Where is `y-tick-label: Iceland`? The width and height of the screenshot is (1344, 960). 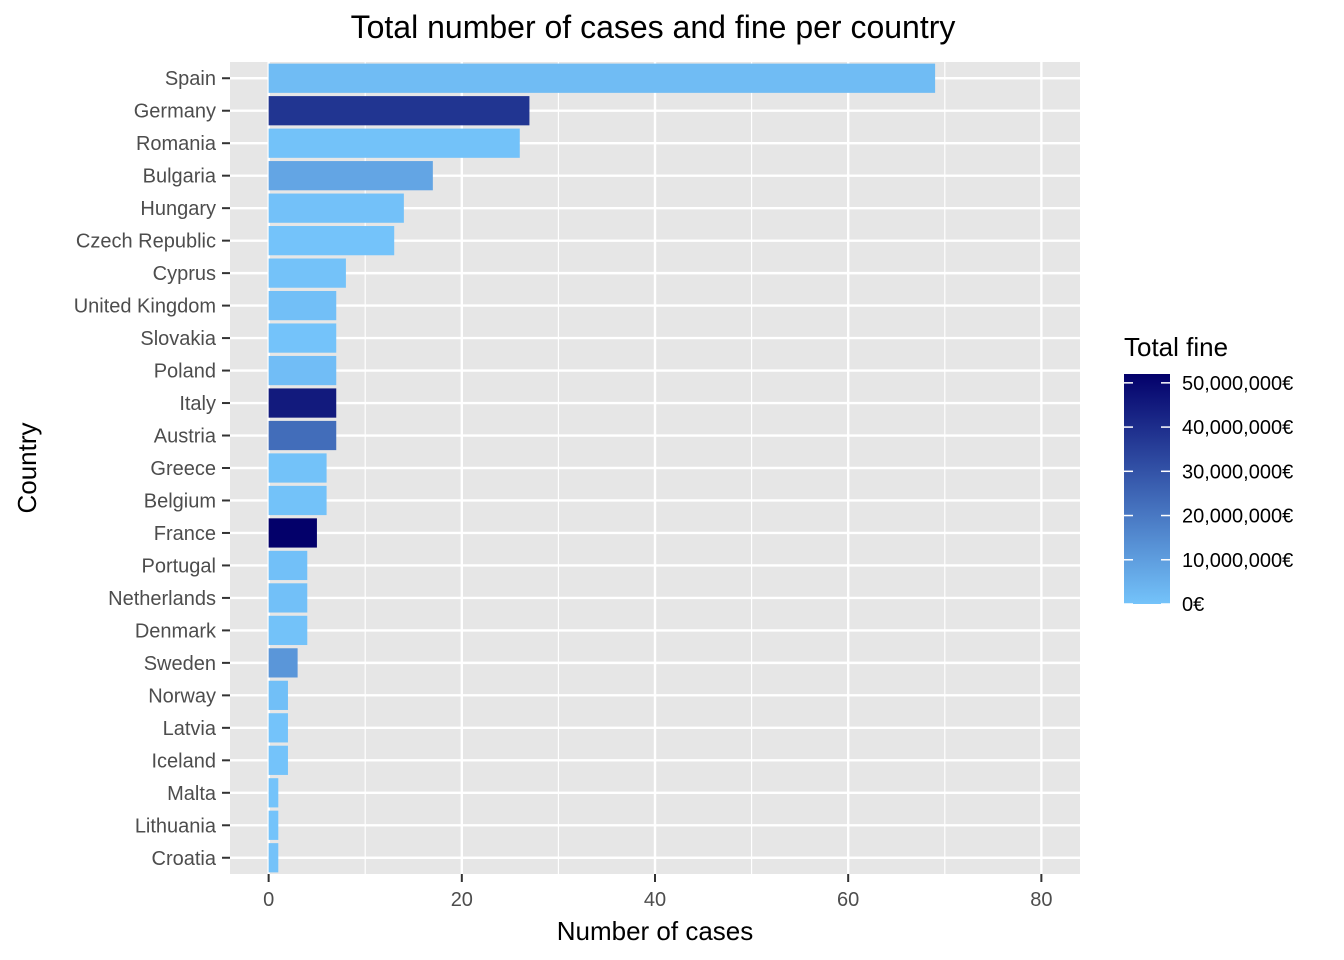
y-tick-label: Iceland is located at coordinates (184, 761).